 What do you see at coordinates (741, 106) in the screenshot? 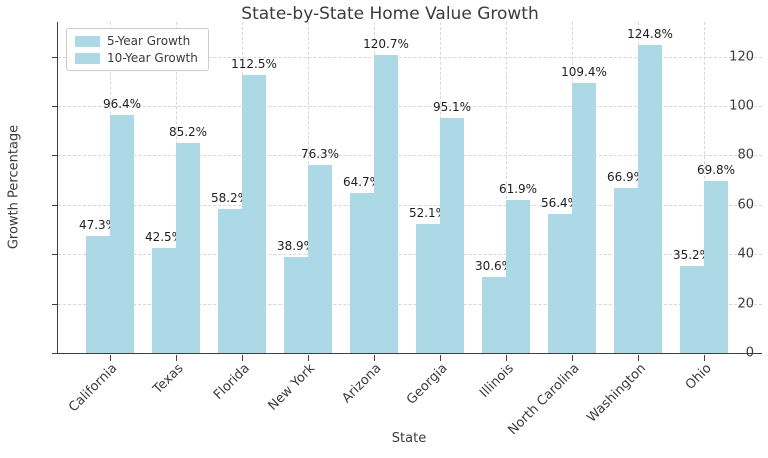
I see `y-tick-label: 100` at bounding box center [741, 106].